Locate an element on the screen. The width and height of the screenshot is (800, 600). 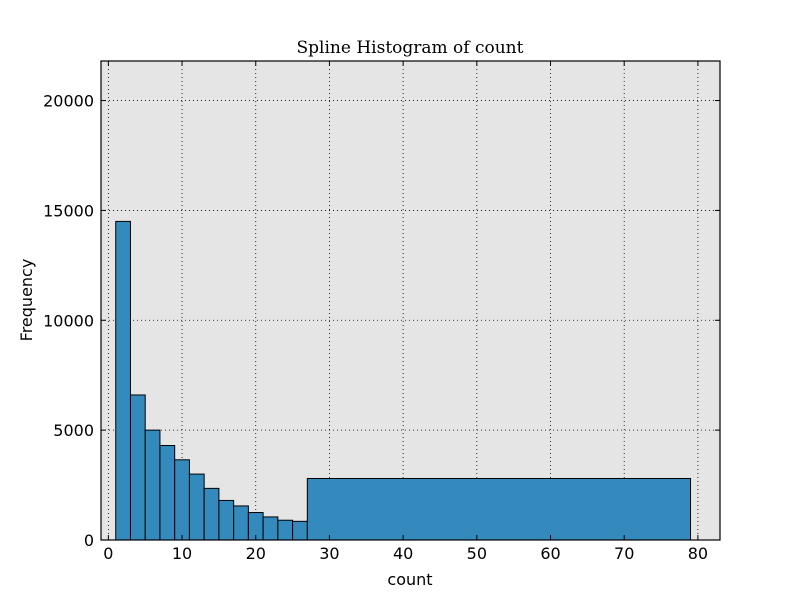
y-tick-labels: 0 5000 10000 15000 20000 is located at coordinates (68, 321).